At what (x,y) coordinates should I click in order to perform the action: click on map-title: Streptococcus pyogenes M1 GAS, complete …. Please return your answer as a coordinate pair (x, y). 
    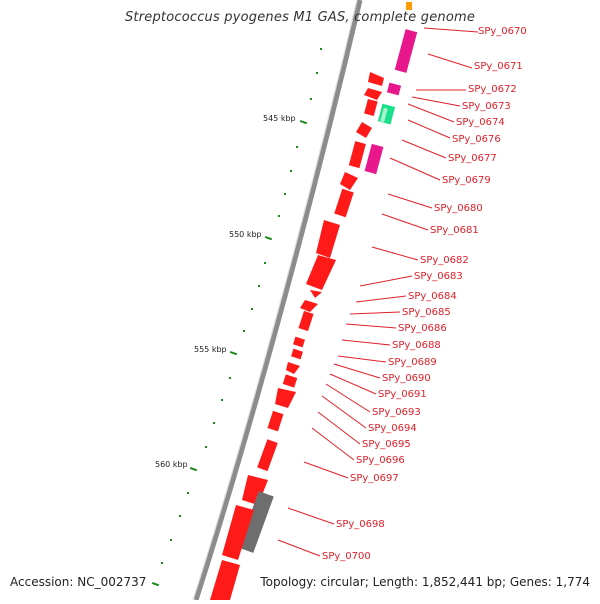
    Looking at the image, I should click on (300, 17).